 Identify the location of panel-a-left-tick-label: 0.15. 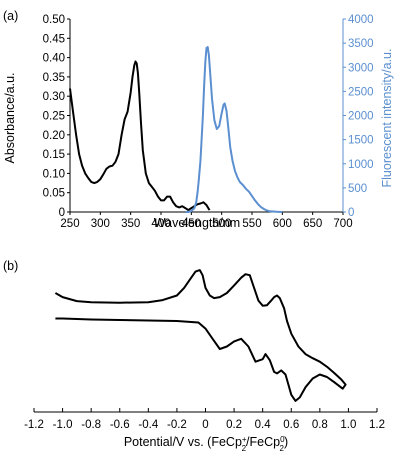
(54, 155).